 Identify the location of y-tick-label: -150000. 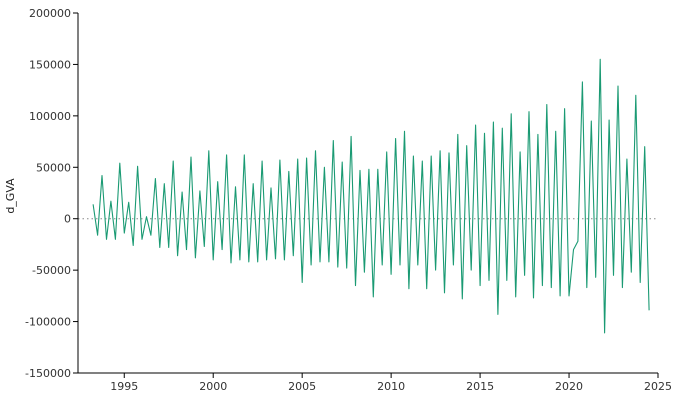
(48, 373).